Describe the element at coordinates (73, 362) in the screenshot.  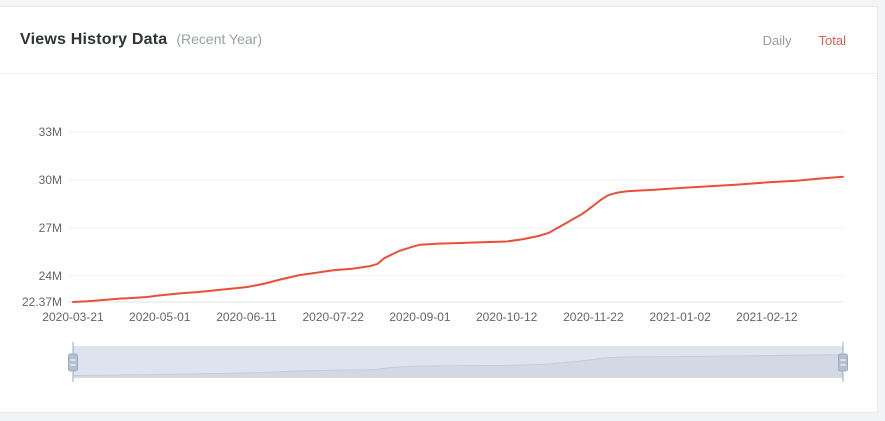
I see `datazoom-left-handle` at that location.